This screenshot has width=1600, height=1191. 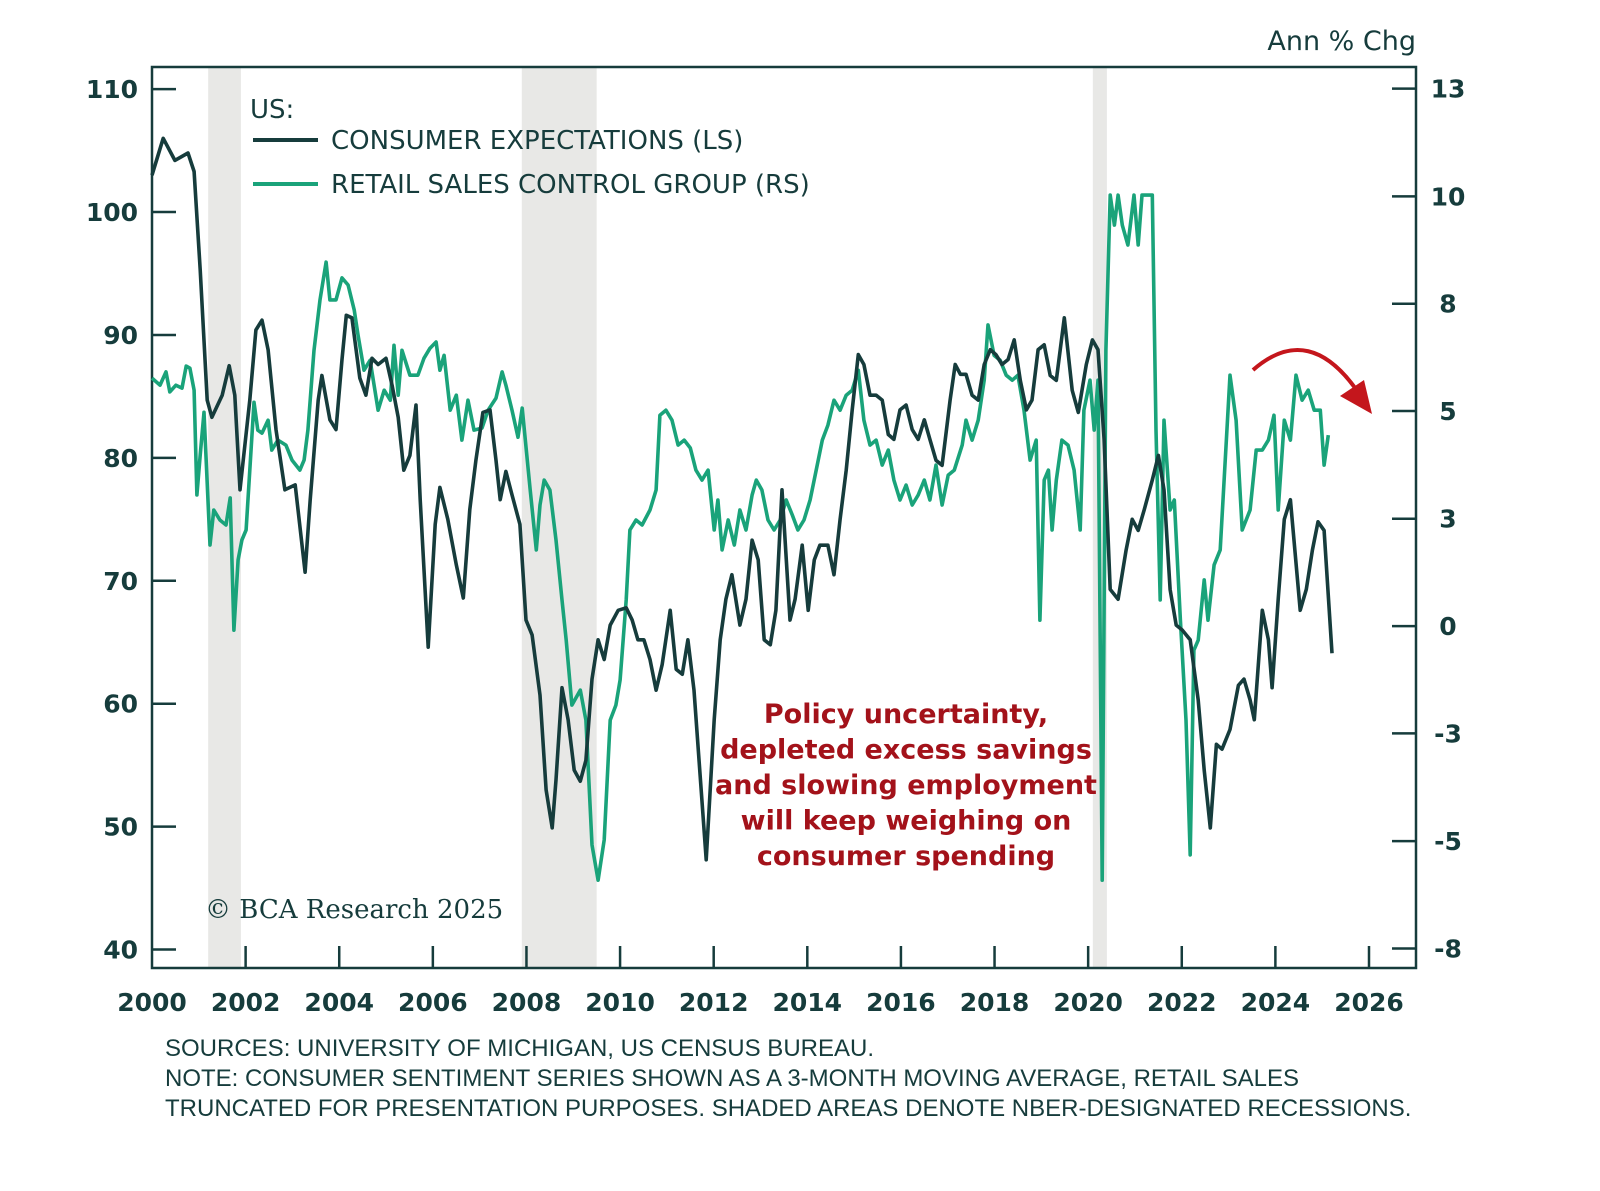 I want to click on left-tick-label: 100, so click(x=112, y=212).